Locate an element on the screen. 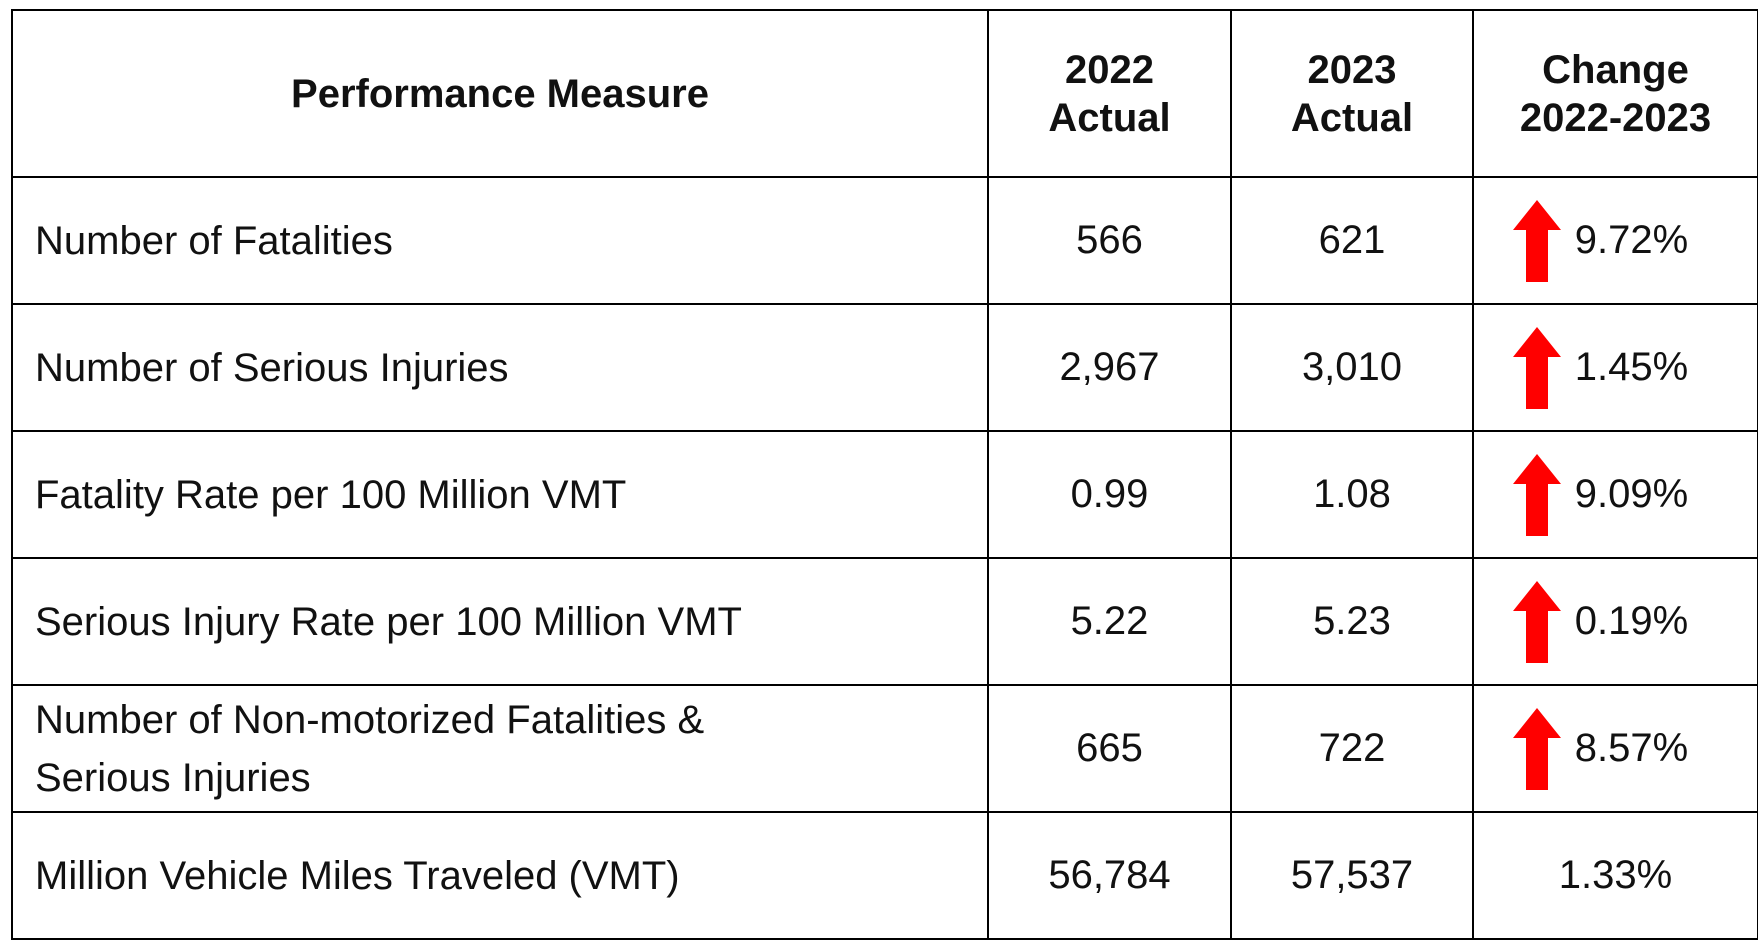 The image size is (1758, 940). row: Number of Fatalities 566 621 9.72% is located at coordinates (884, 240).